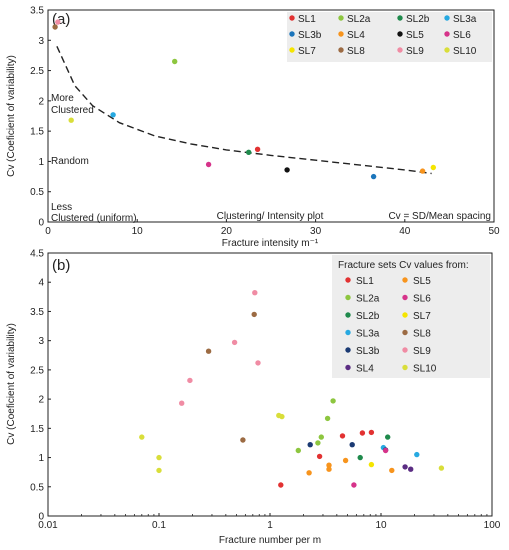  What do you see at coordinates (70, 161) in the screenshot?
I see `annotation-random: Random` at bounding box center [70, 161].